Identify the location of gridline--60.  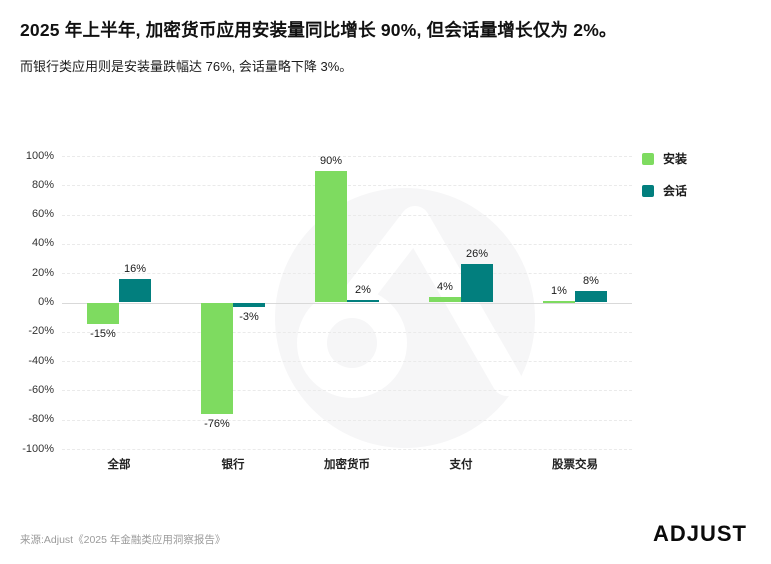
(347, 391).